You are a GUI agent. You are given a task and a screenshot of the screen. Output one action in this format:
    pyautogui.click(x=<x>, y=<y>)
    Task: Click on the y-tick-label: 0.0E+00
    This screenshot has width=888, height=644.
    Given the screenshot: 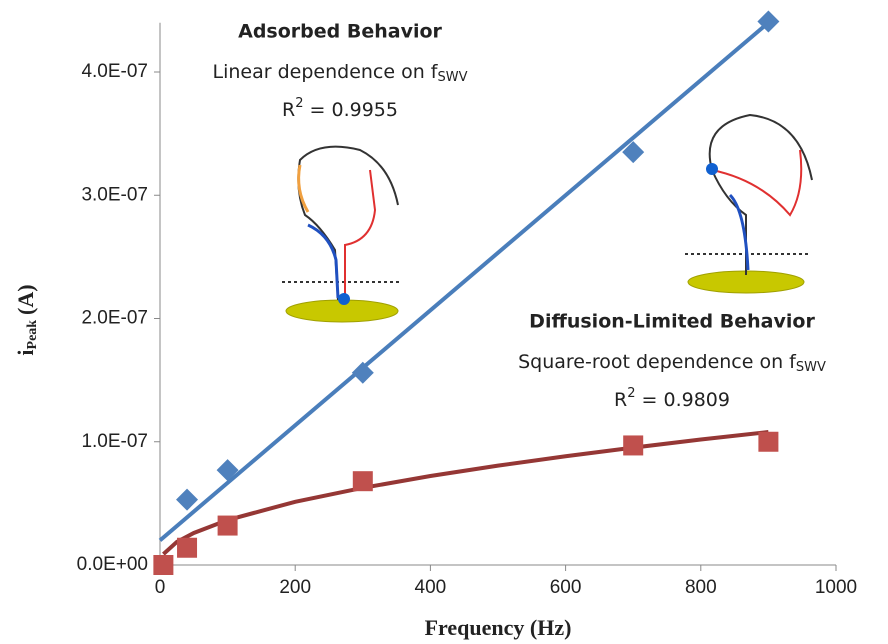 What is the action you would take?
    pyautogui.click(x=112, y=564)
    